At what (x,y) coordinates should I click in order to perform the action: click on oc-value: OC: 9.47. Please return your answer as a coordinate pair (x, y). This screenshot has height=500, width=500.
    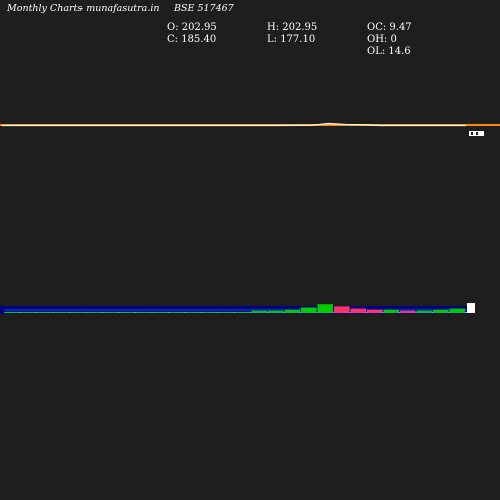
    Looking at the image, I should click on (389, 27).